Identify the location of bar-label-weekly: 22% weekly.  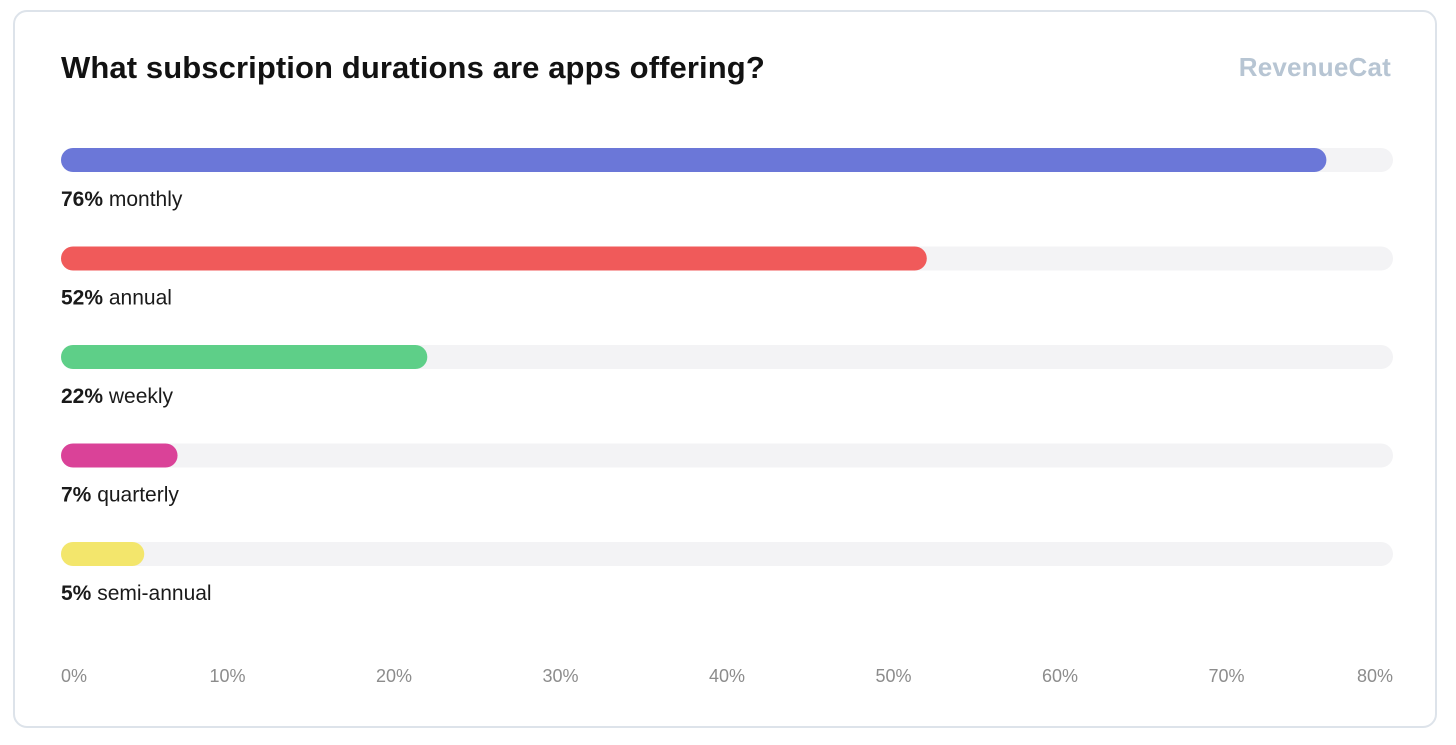
(117, 396).